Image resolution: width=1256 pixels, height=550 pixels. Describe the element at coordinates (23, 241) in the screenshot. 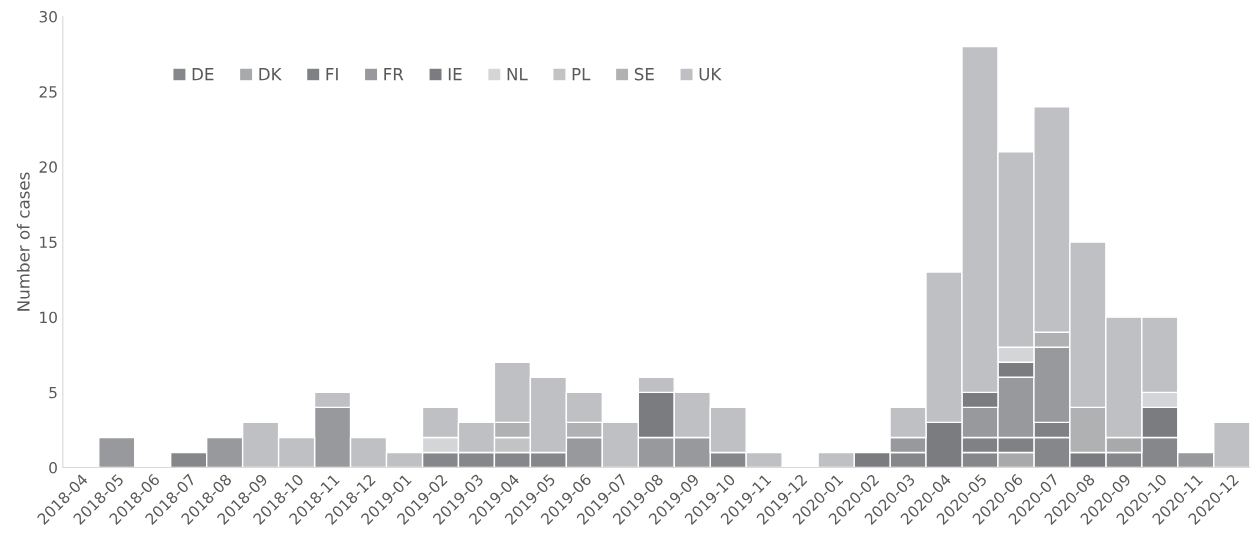

I see `y-axis-title: Number of cases` at that location.